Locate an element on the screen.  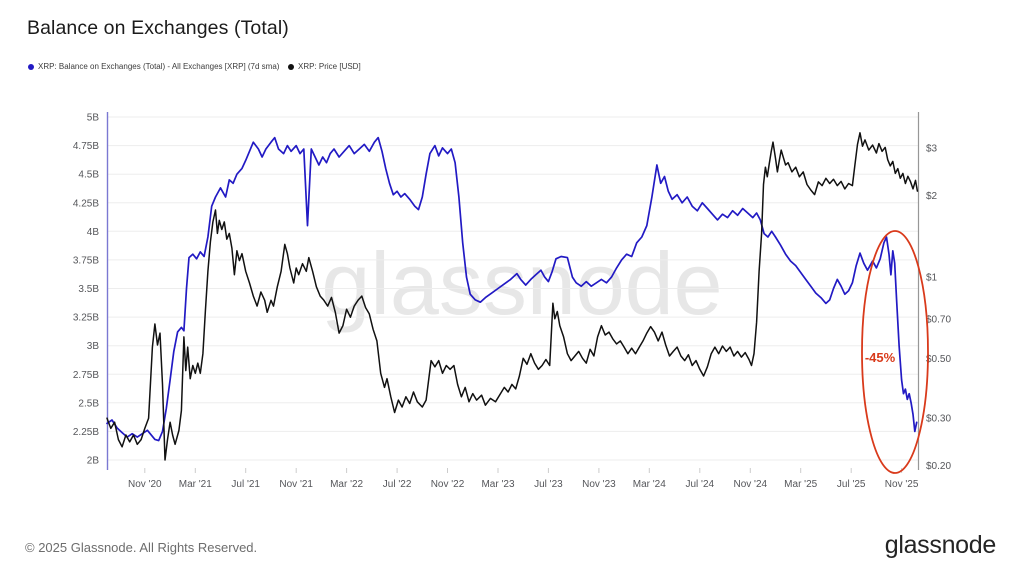
x-tick-label: Mar '25 is located at coordinates (800, 484).